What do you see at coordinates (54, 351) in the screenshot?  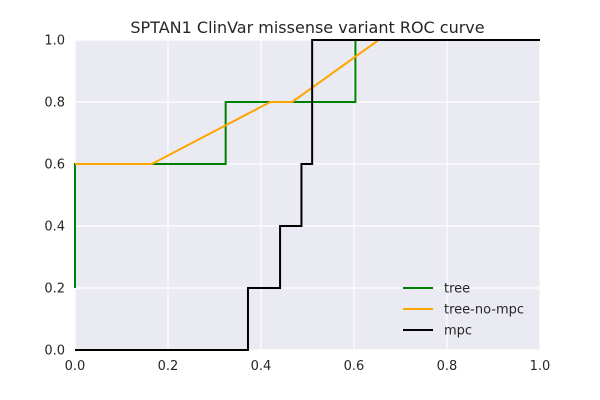 I see `y-tick-label: 0.0` at bounding box center [54, 351].